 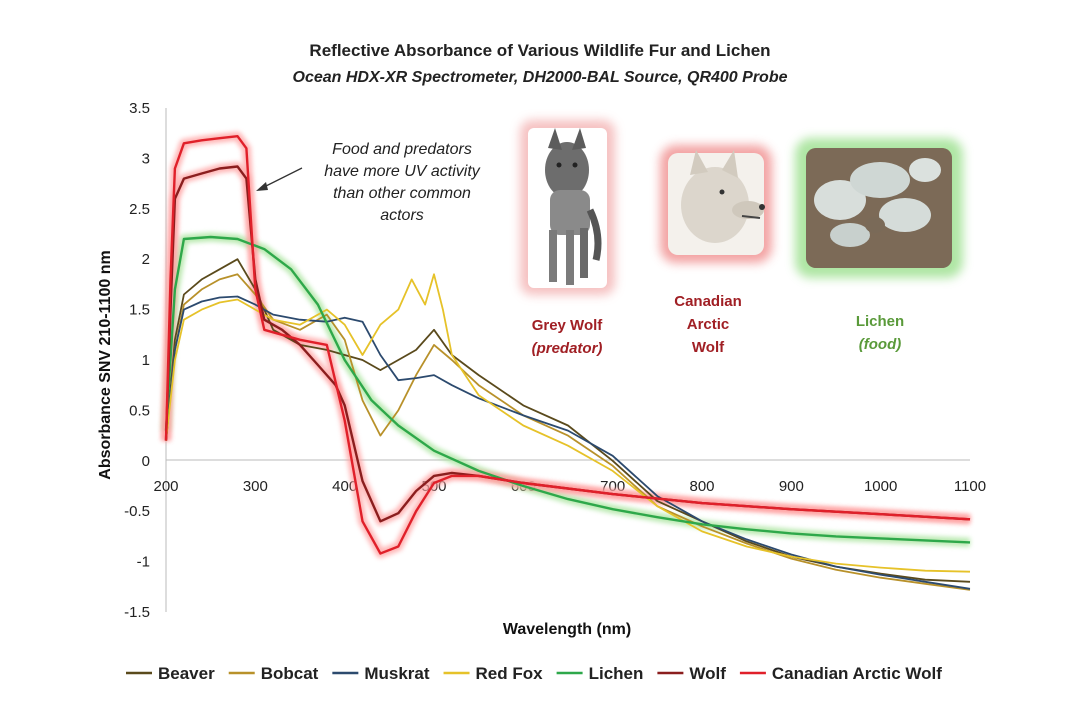 I want to click on legend-item: Muskrat, so click(x=381, y=673).